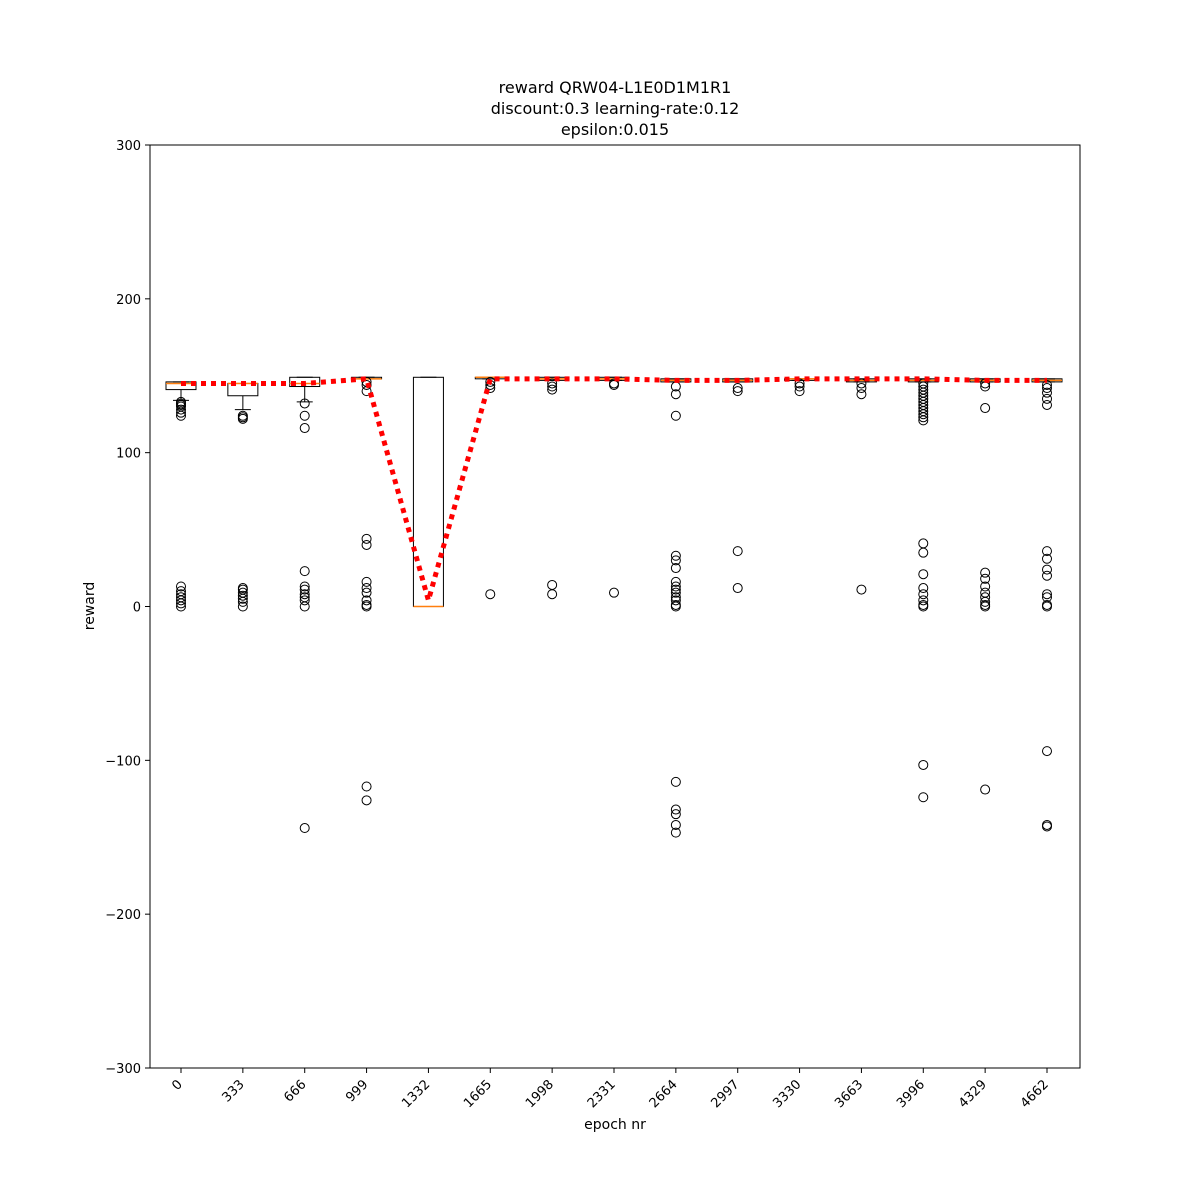  Describe the element at coordinates (602, 1094) in the screenshot. I see `x-tick-label: 2331` at that location.